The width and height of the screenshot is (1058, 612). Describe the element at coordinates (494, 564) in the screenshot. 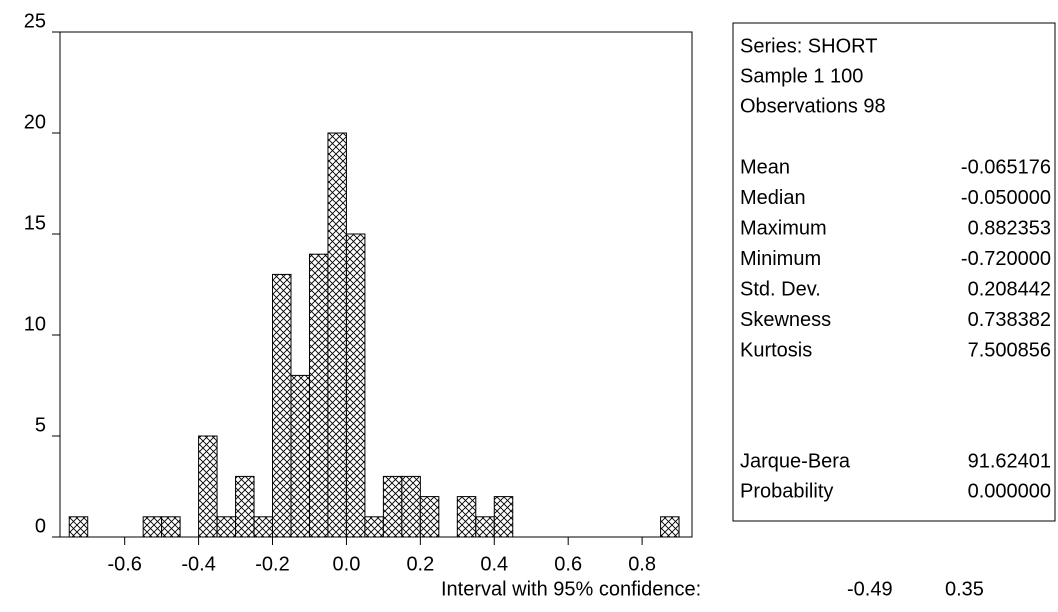

I see `x-tick-label: 0.4` at that location.